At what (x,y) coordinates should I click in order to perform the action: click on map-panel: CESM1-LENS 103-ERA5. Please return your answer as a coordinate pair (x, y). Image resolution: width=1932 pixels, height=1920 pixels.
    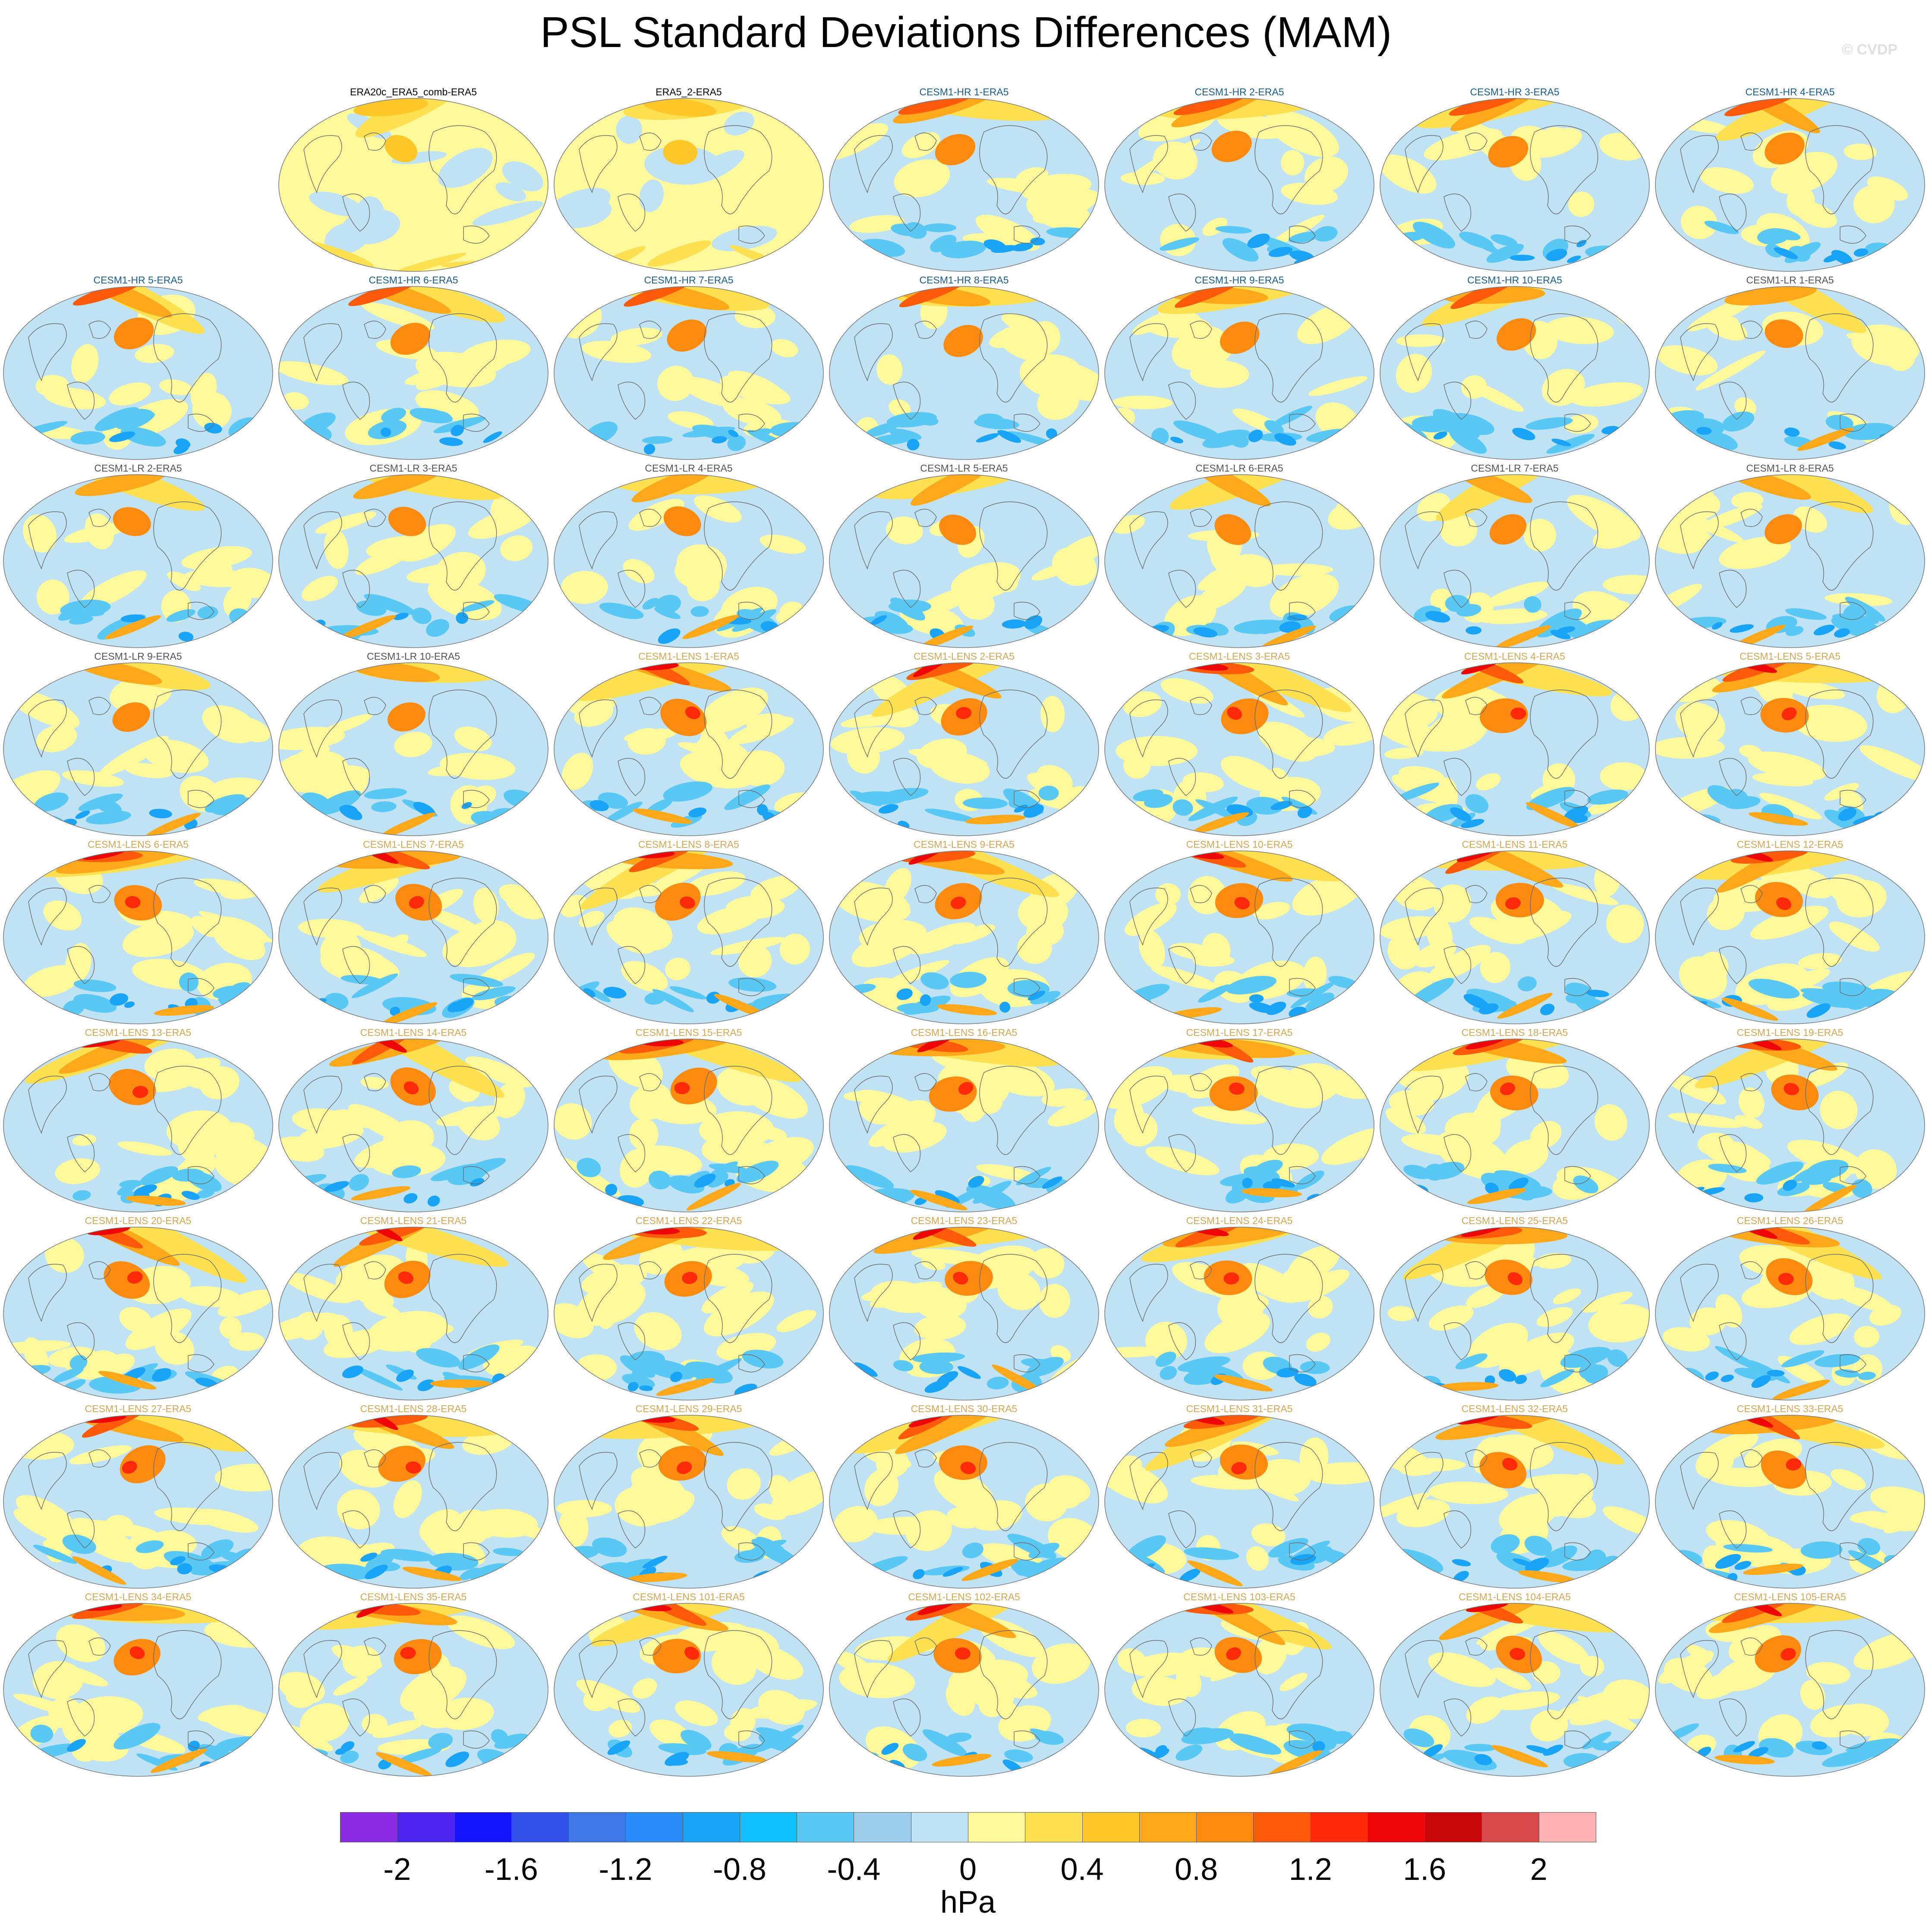
    Looking at the image, I should click on (1239, 1685).